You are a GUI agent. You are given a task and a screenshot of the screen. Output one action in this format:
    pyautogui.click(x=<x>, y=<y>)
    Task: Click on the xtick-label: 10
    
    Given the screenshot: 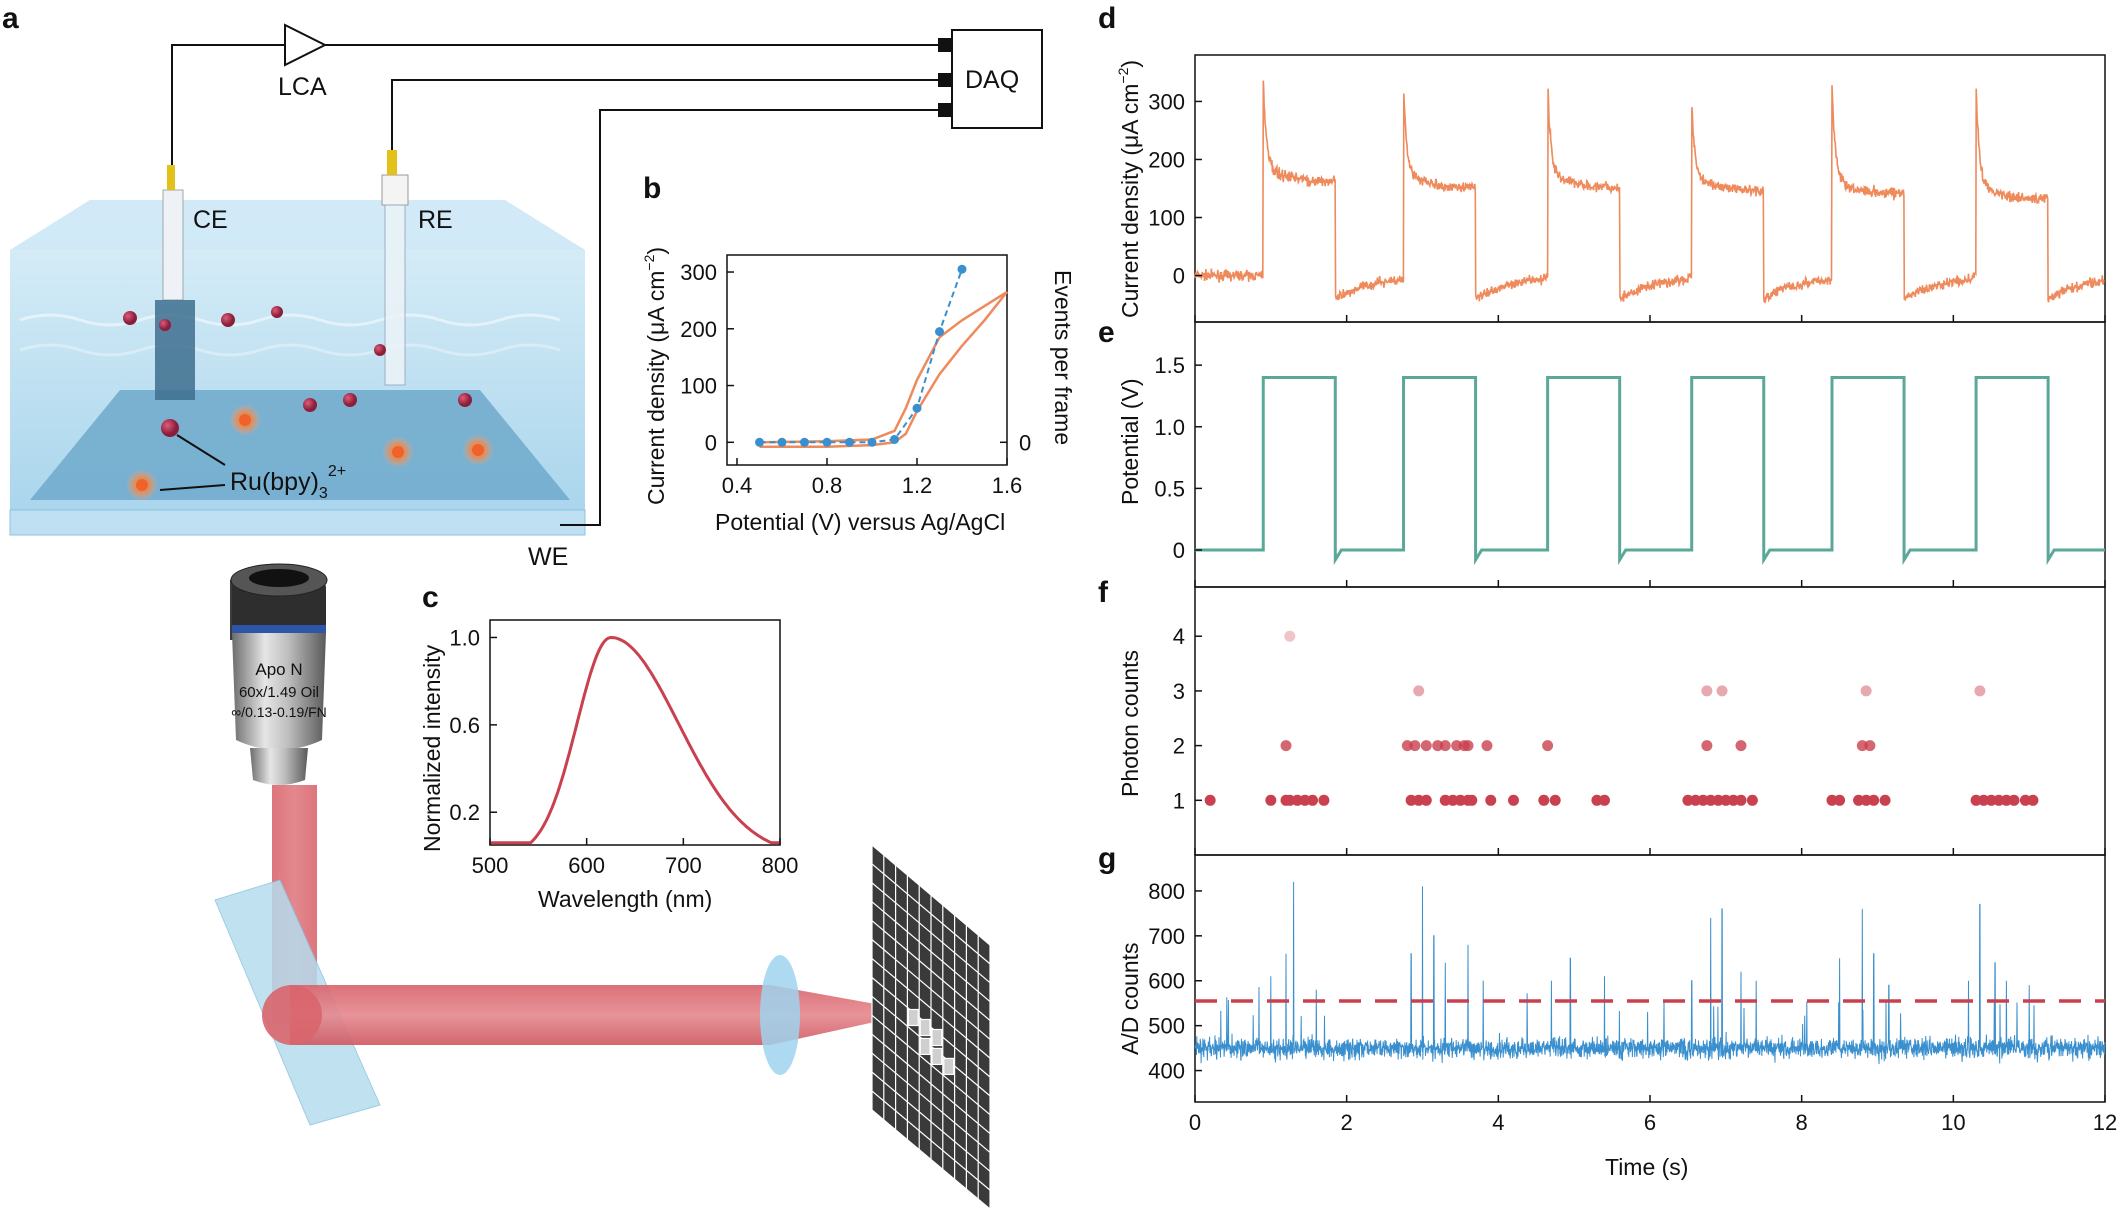 What is the action you would take?
    pyautogui.click(x=1953, y=1122)
    